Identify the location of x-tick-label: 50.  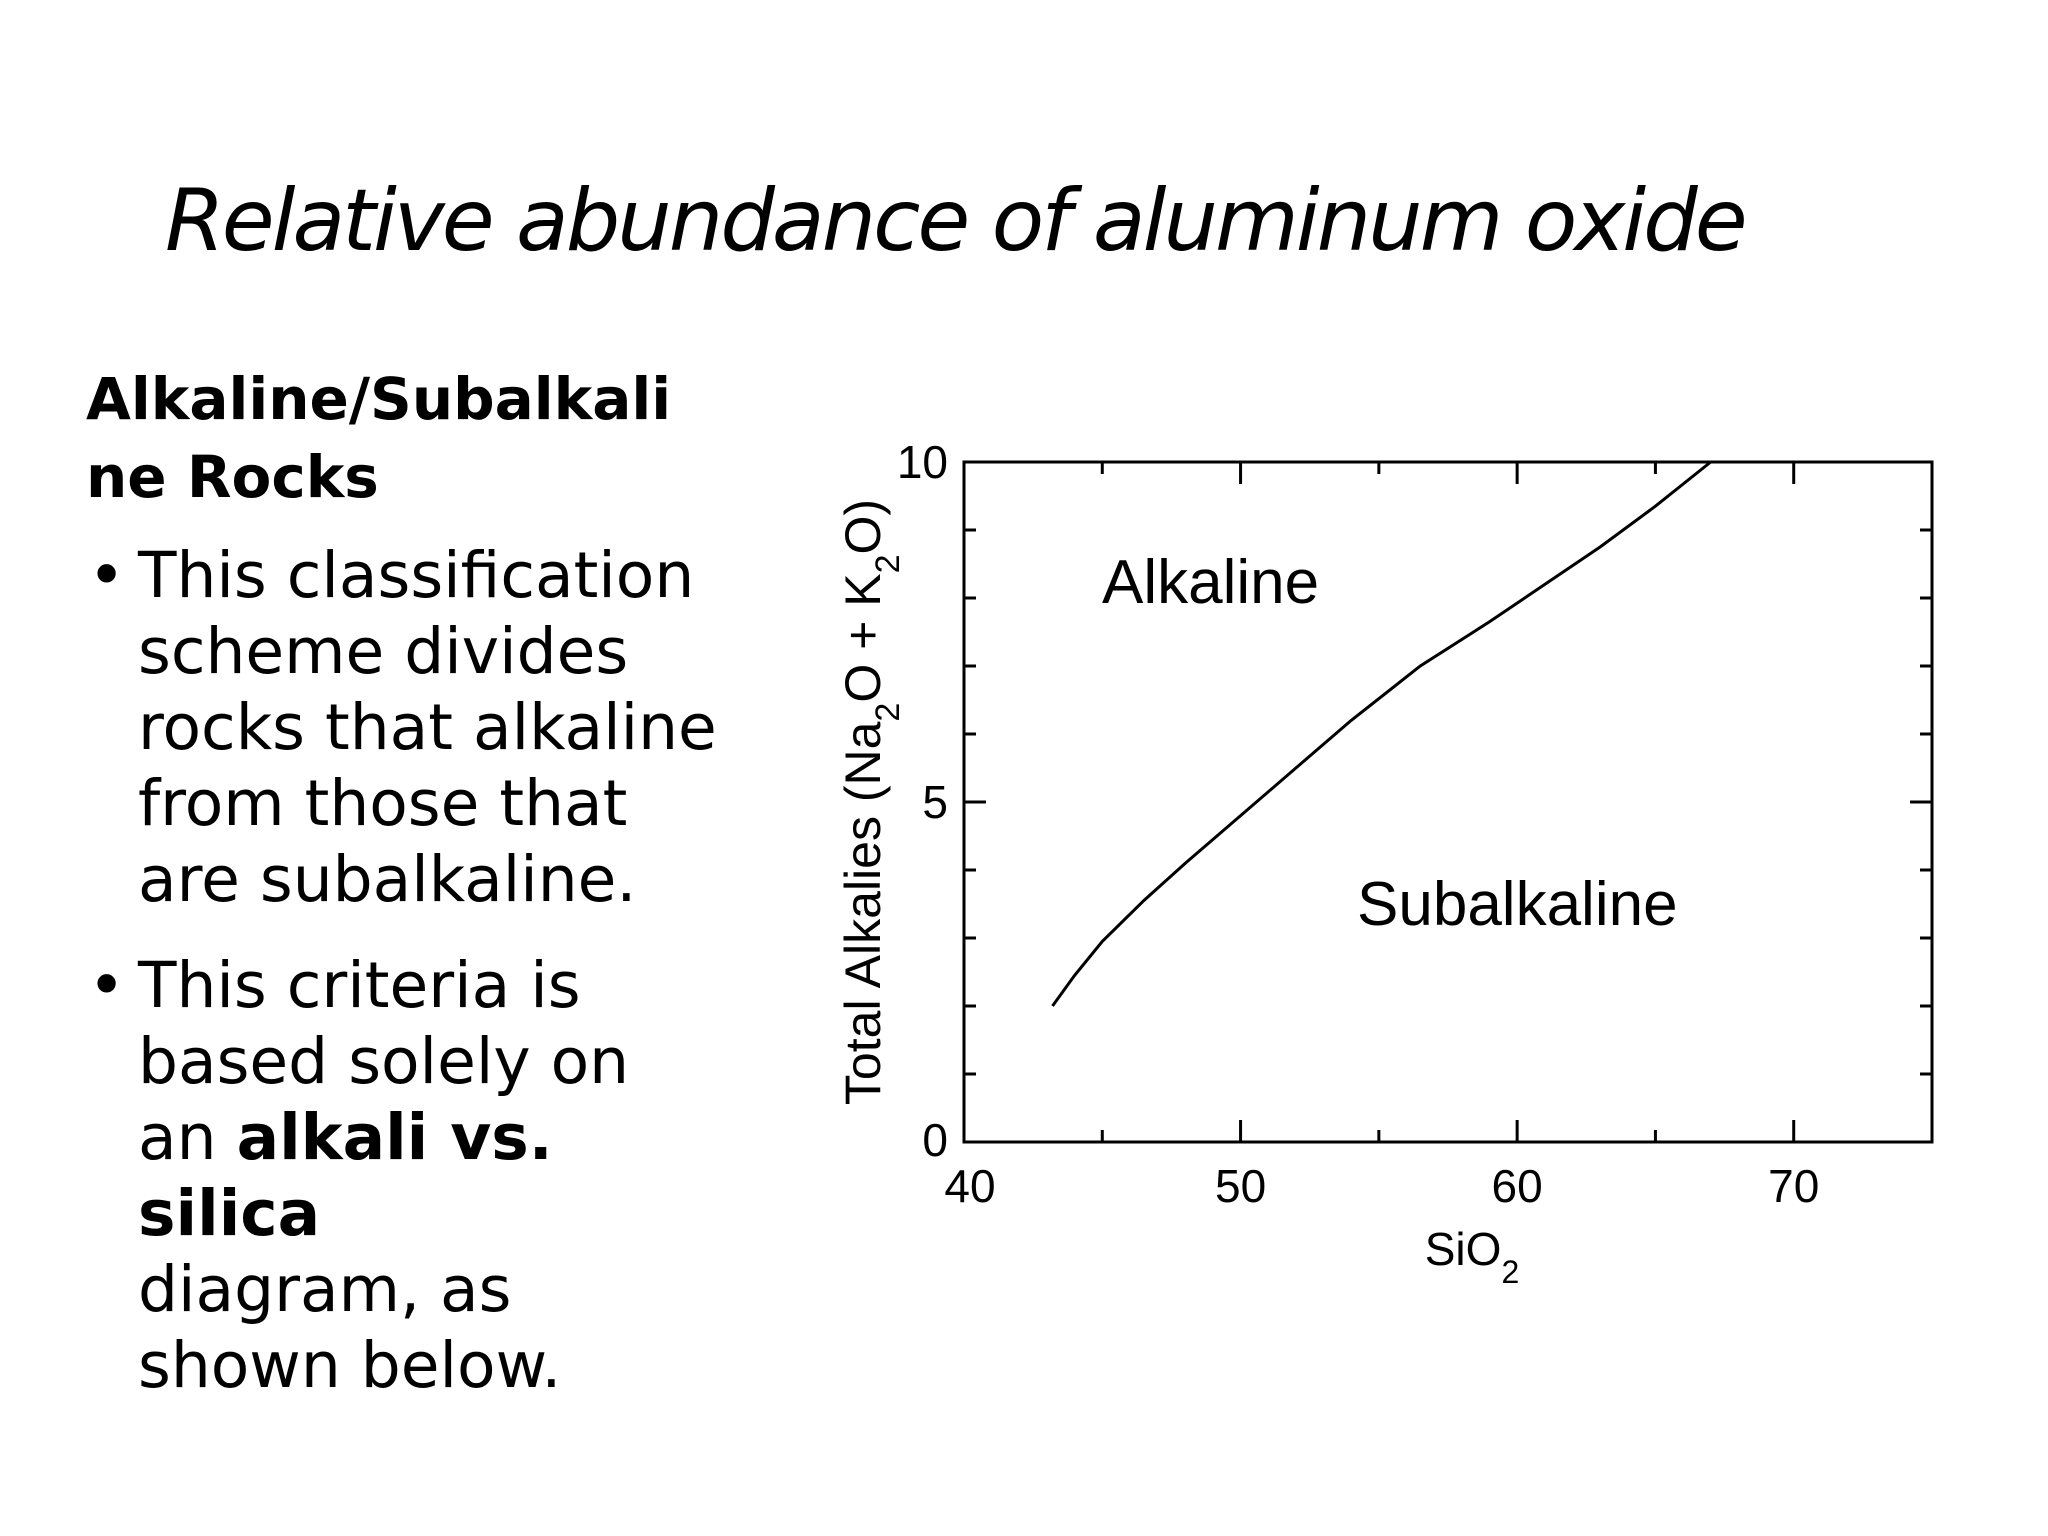
(1240, 1186).